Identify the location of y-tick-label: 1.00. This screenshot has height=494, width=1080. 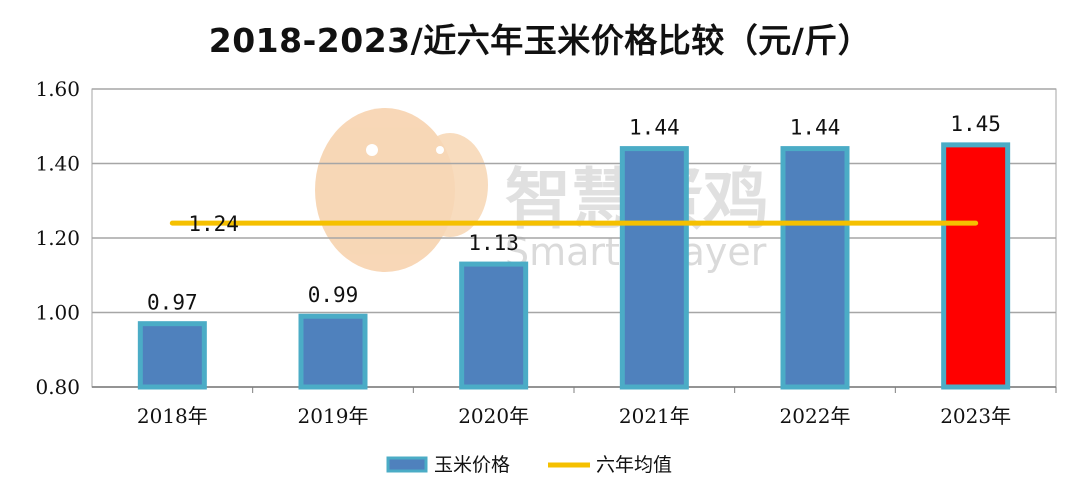
(57, 313).